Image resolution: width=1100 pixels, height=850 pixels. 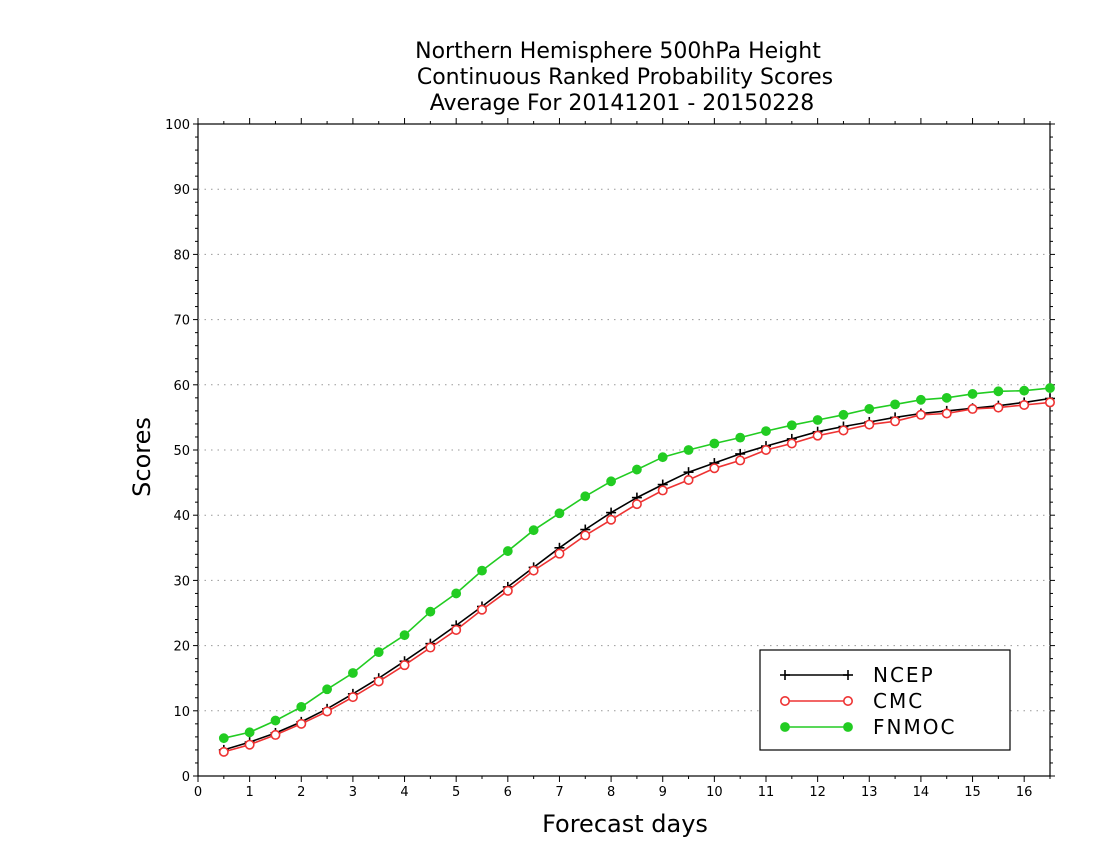 I want to click on x-tick-label-5: 5, so click(x=456, y=792).